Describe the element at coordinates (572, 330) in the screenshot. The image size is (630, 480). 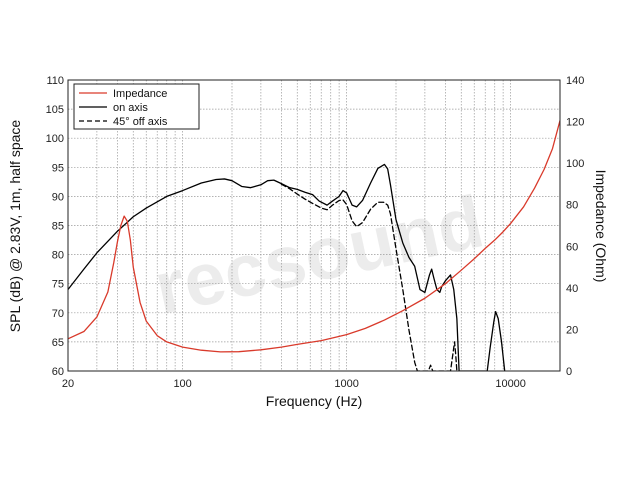
I see `y-right-tick-label: 20` at that location.